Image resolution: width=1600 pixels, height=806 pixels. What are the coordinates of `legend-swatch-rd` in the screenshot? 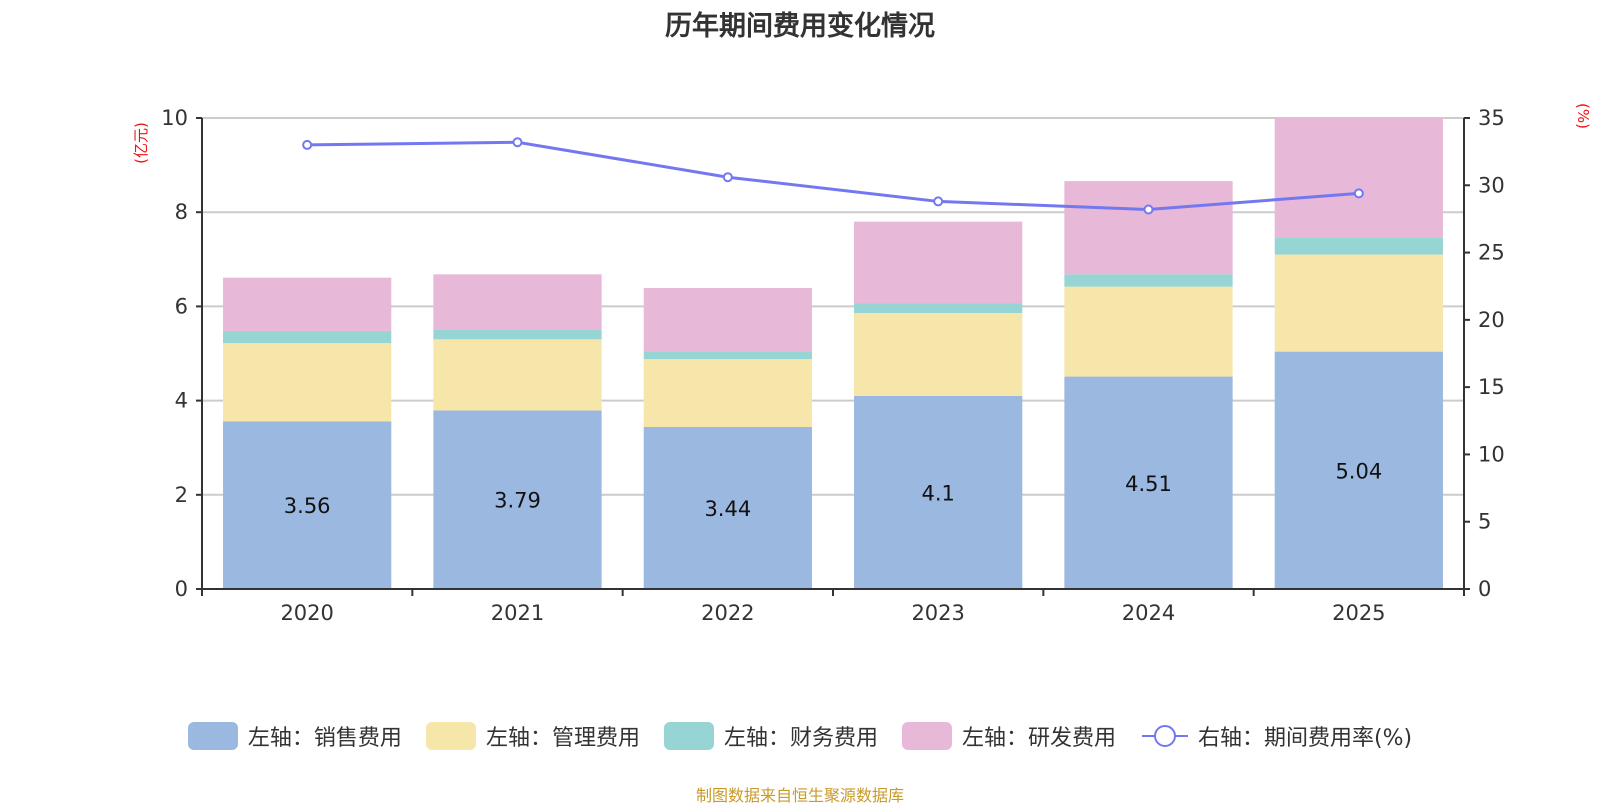 It's located at (926, 736).